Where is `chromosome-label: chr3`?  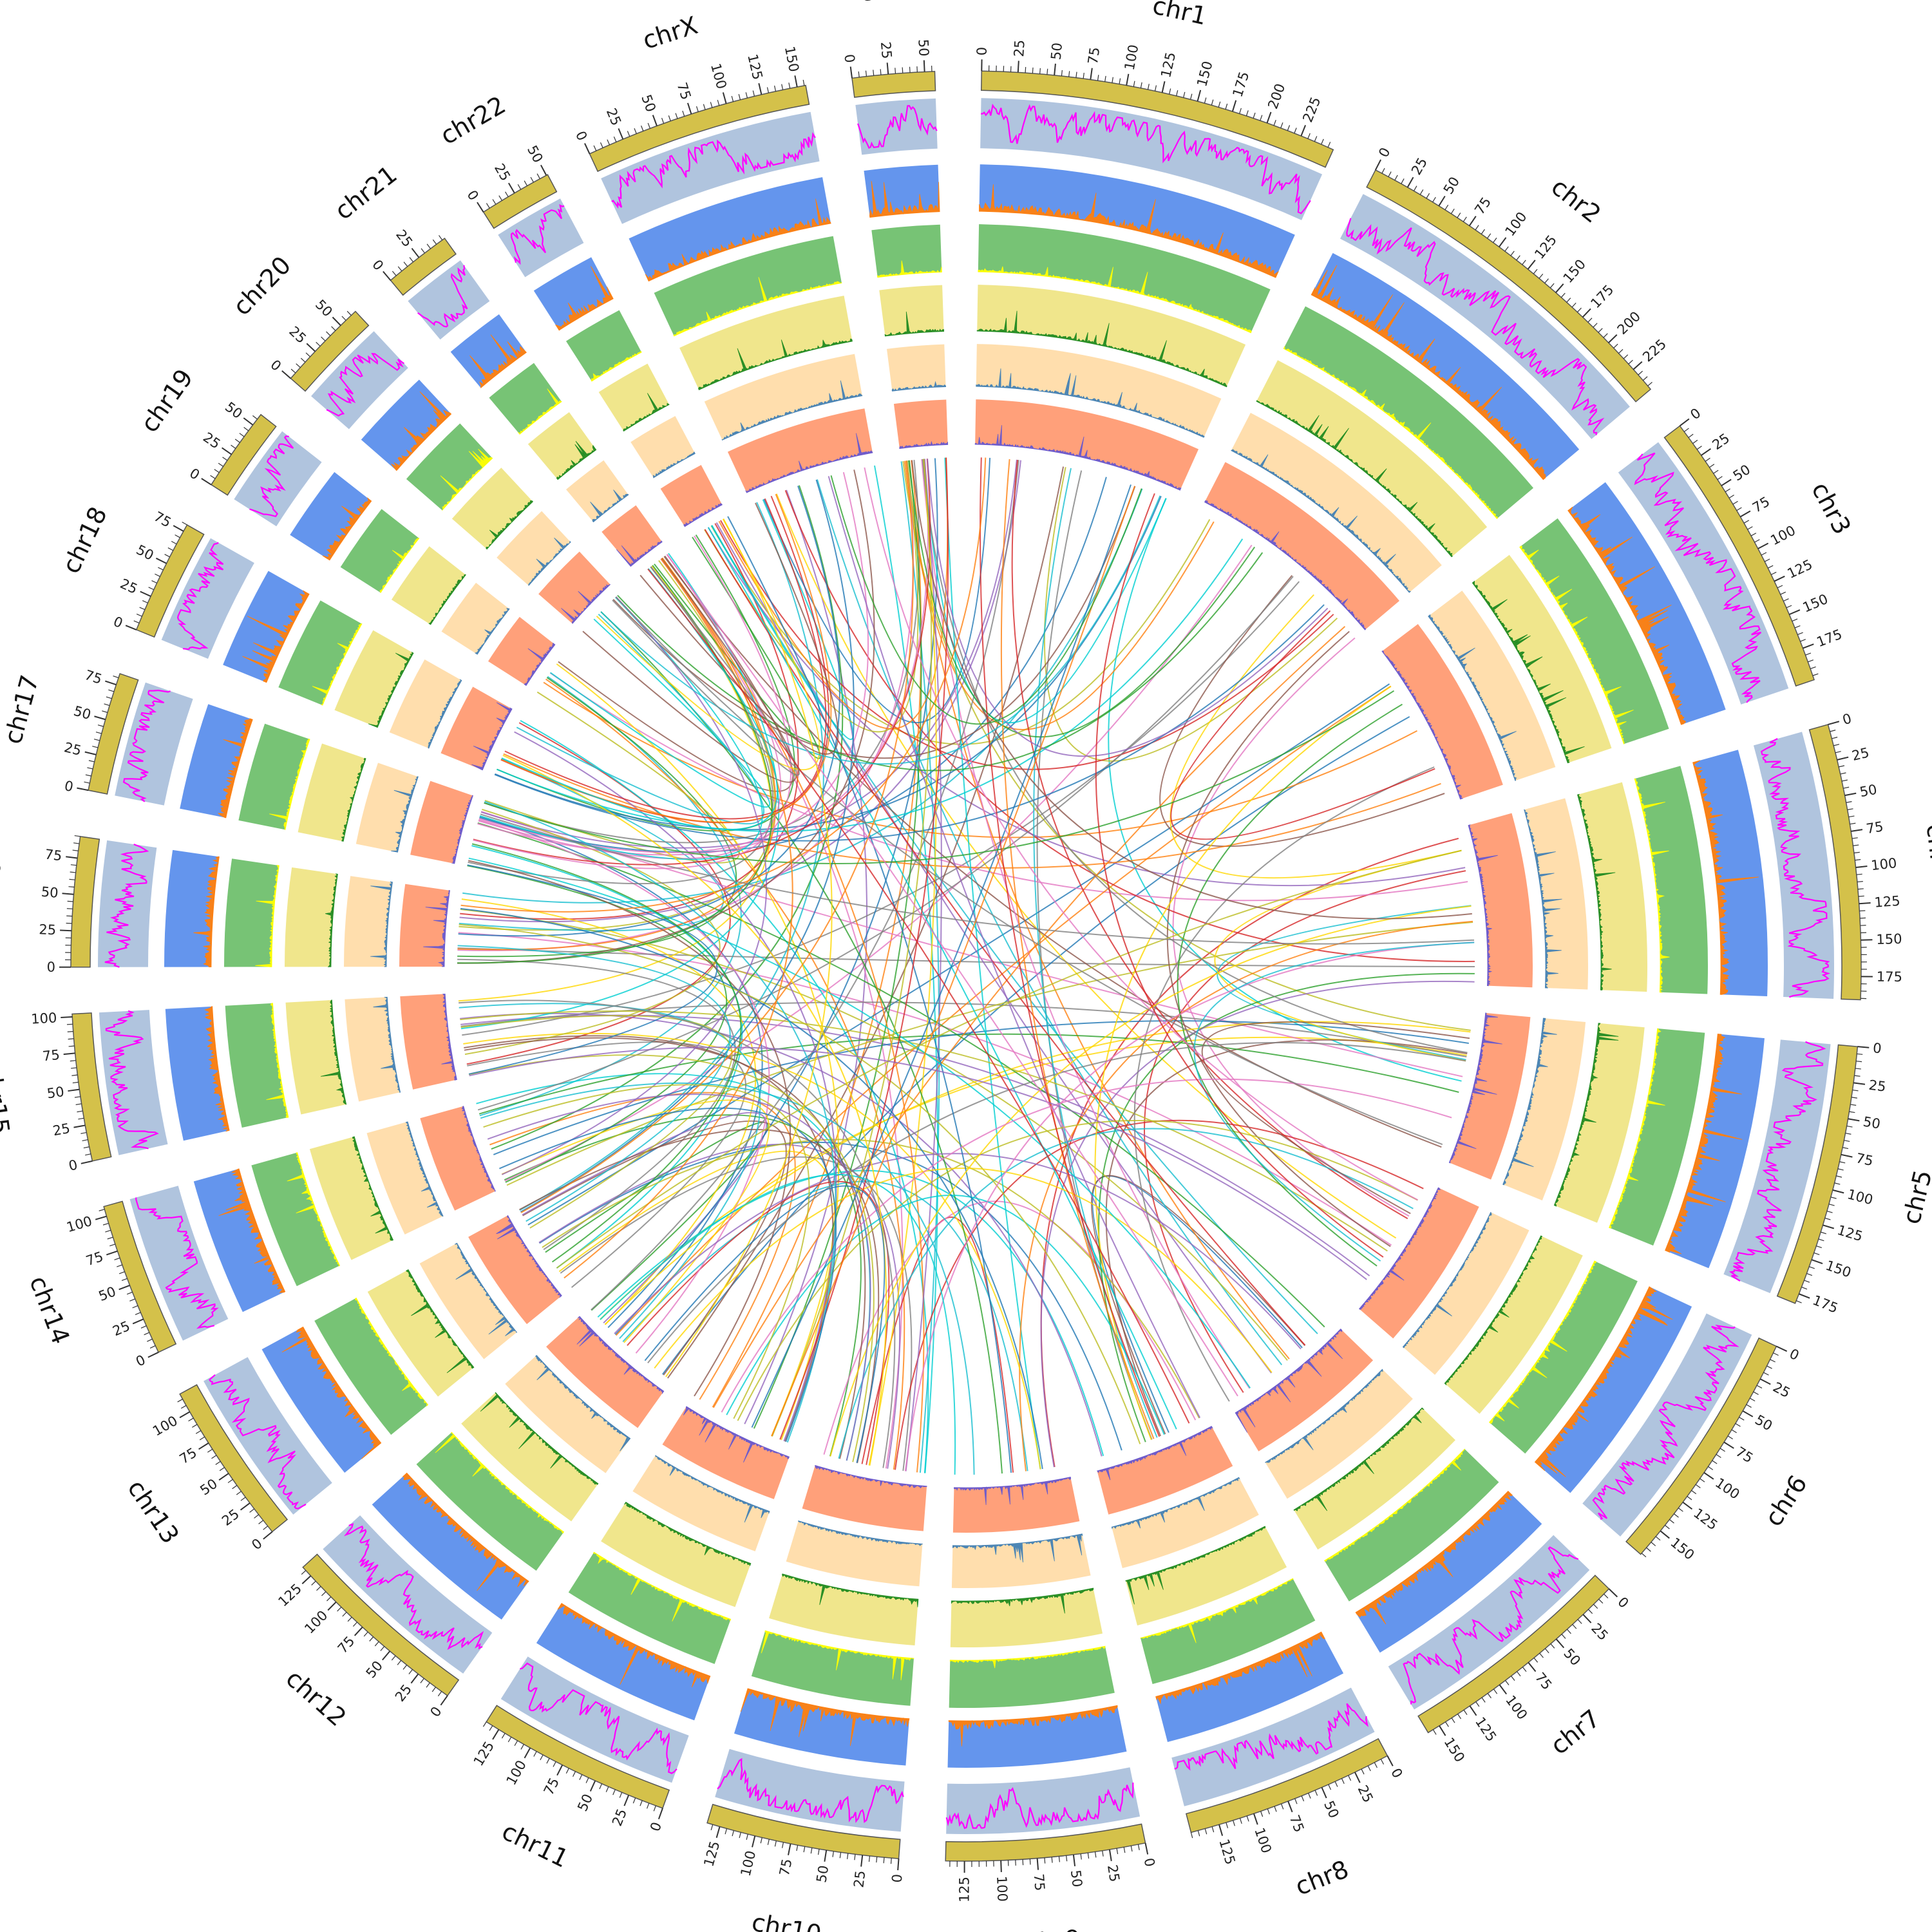 chromosome-label: chr3 is located at coordinates (1832, 508).